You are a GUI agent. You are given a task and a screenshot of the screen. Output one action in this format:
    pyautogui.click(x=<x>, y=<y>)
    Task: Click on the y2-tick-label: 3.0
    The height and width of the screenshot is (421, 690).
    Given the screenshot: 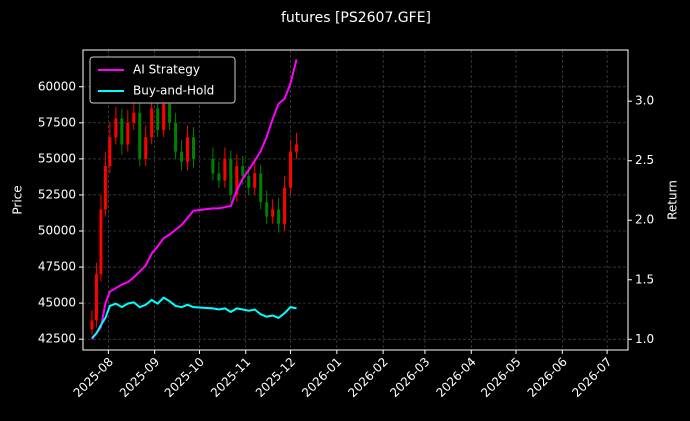 What is the action you would take?
    pyautogui.click(x=644, y=101)
    